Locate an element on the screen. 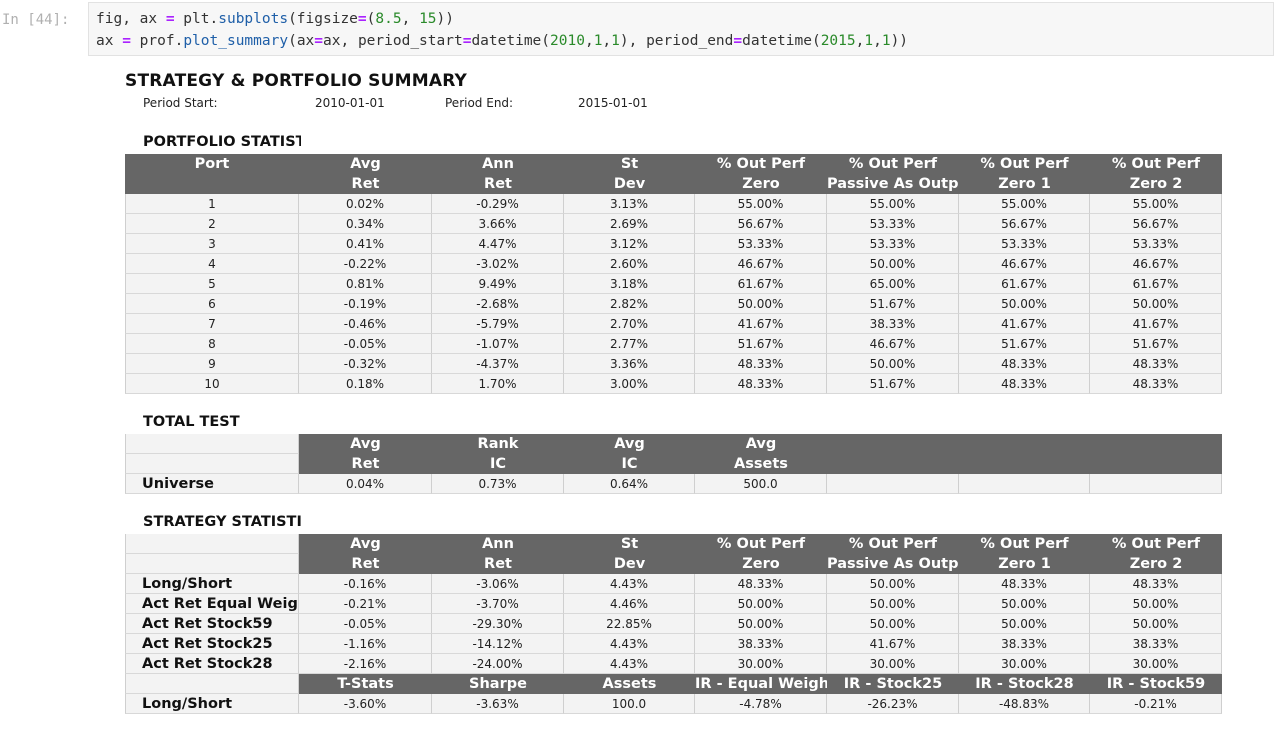 The height and width of the screenshot is (729, 1276). portfolio-data-cell: 10 is located at coordinates (212, 384).